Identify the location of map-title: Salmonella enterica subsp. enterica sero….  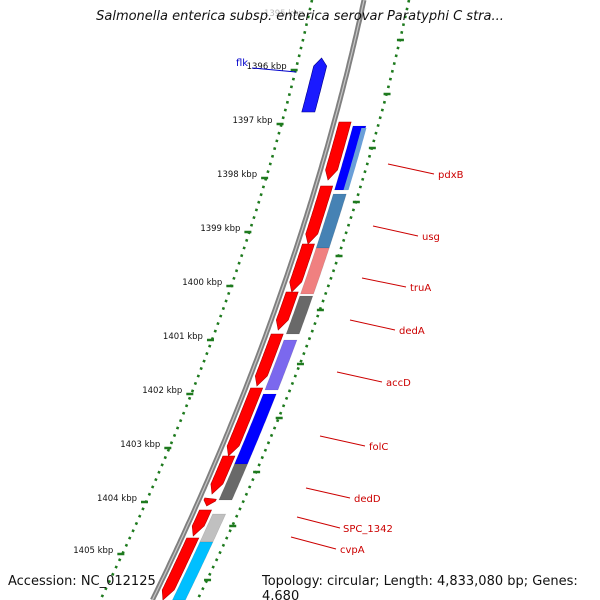
(300, 16).